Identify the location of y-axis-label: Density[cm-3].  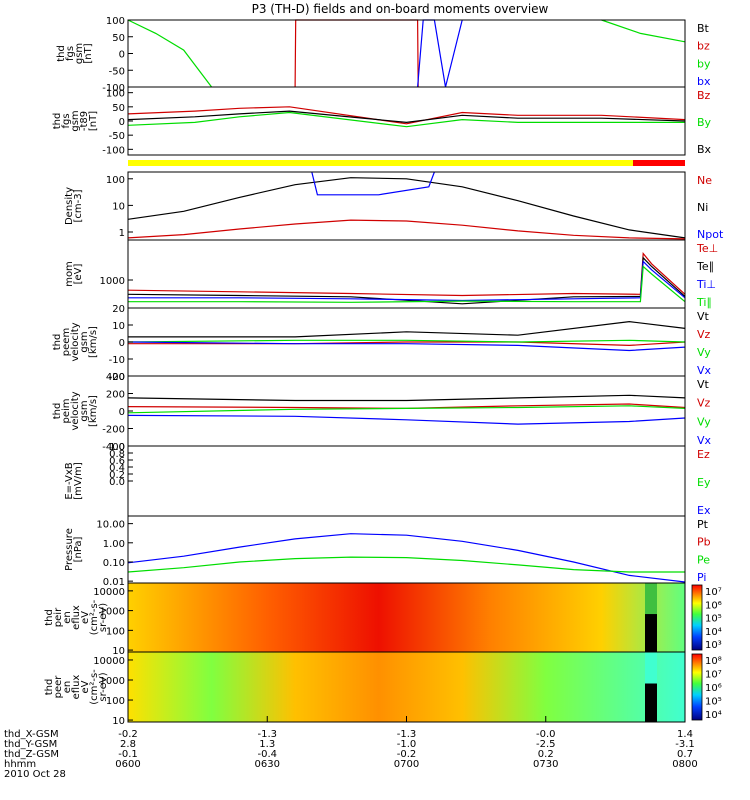
(74, 206).